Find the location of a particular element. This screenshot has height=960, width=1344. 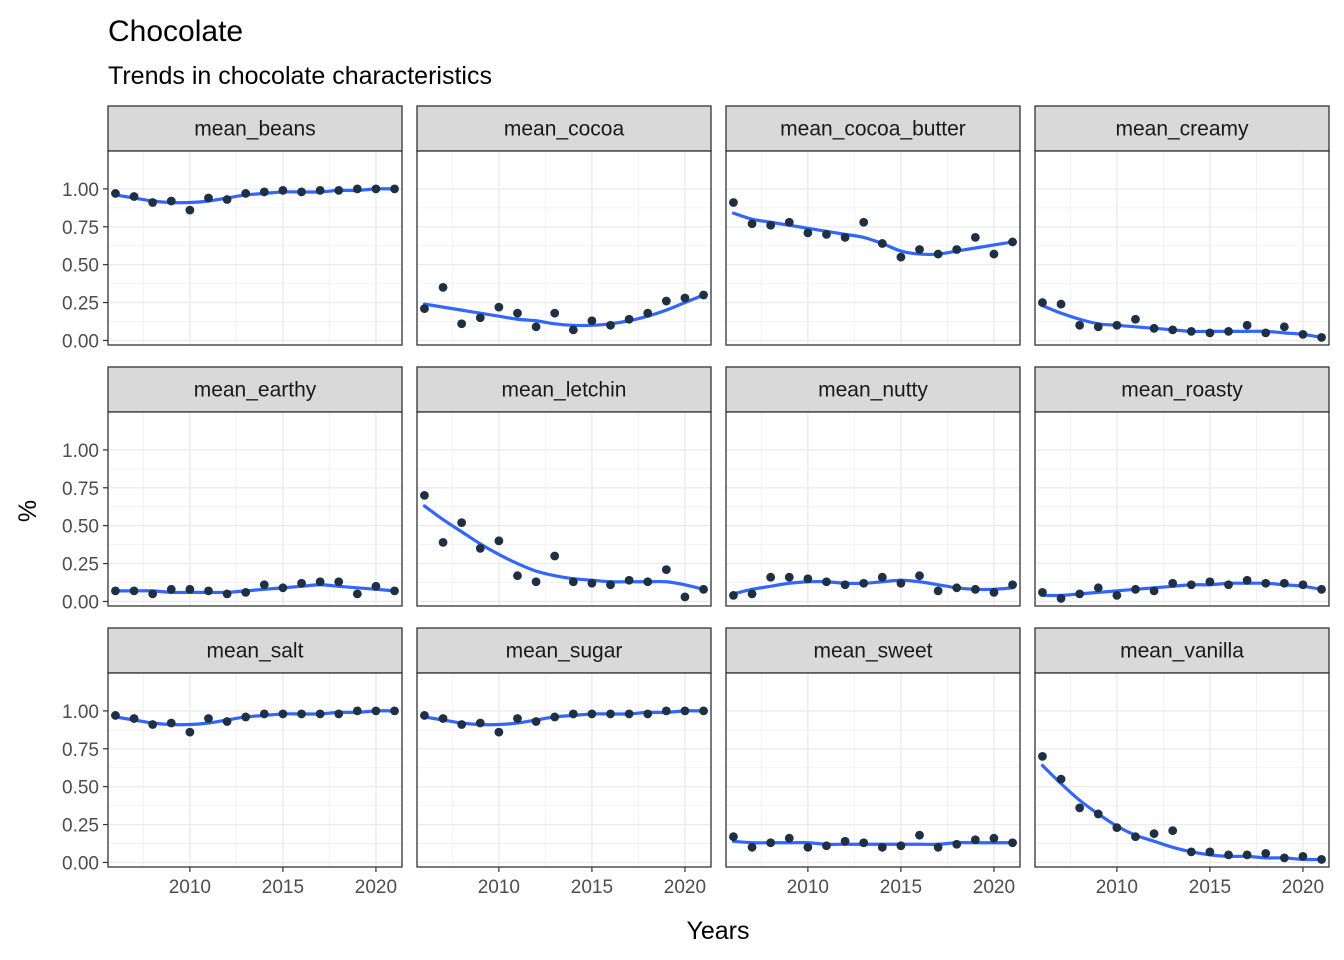

facet-panel-mean-cocoa-butter: mean_cocoa_butter is located at coordinates (873, 225).